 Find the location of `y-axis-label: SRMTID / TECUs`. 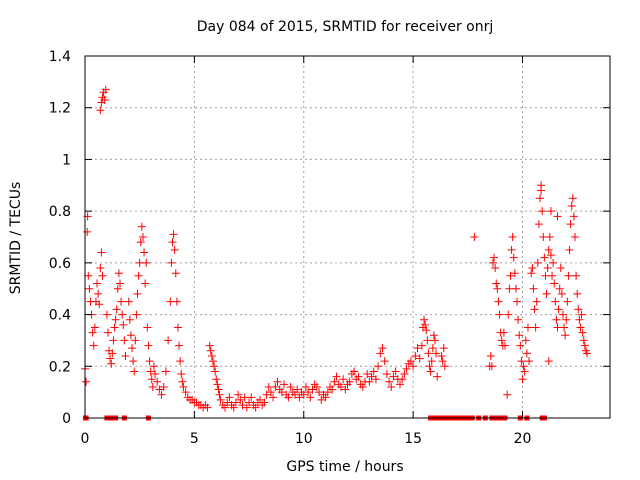

y-axis-label: SRMTID / TECUs is located at coordinates (16, 238).